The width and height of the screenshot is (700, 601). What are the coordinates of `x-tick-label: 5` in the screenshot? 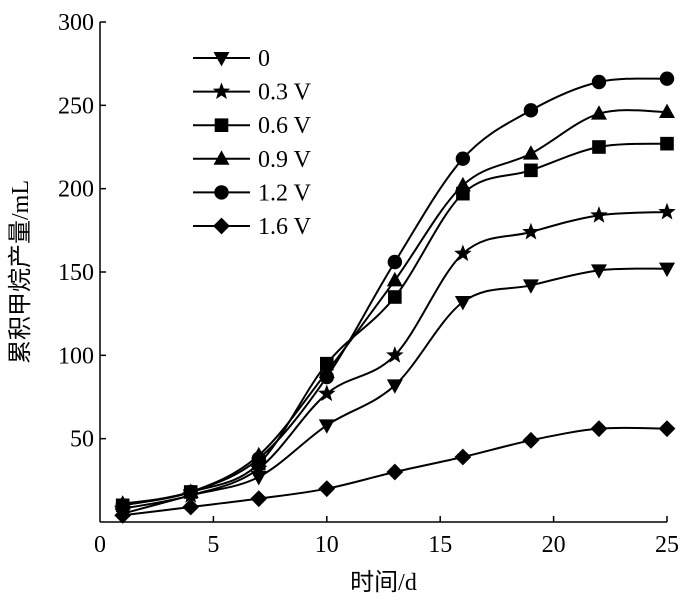 It's located at (213, 545).